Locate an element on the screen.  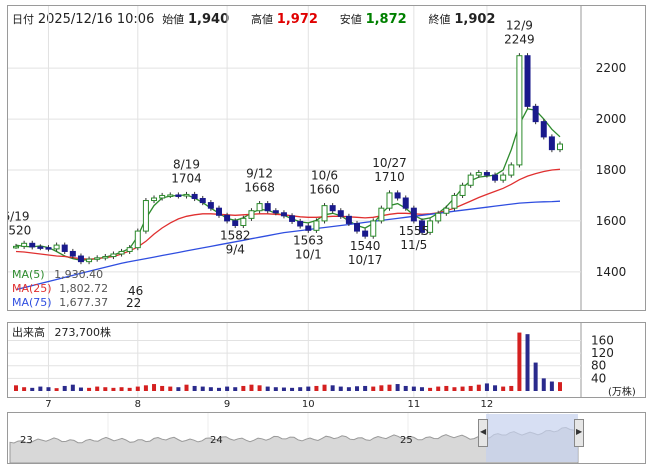
volume-x-tick-label: 8 is located at coordinates (138, 403).